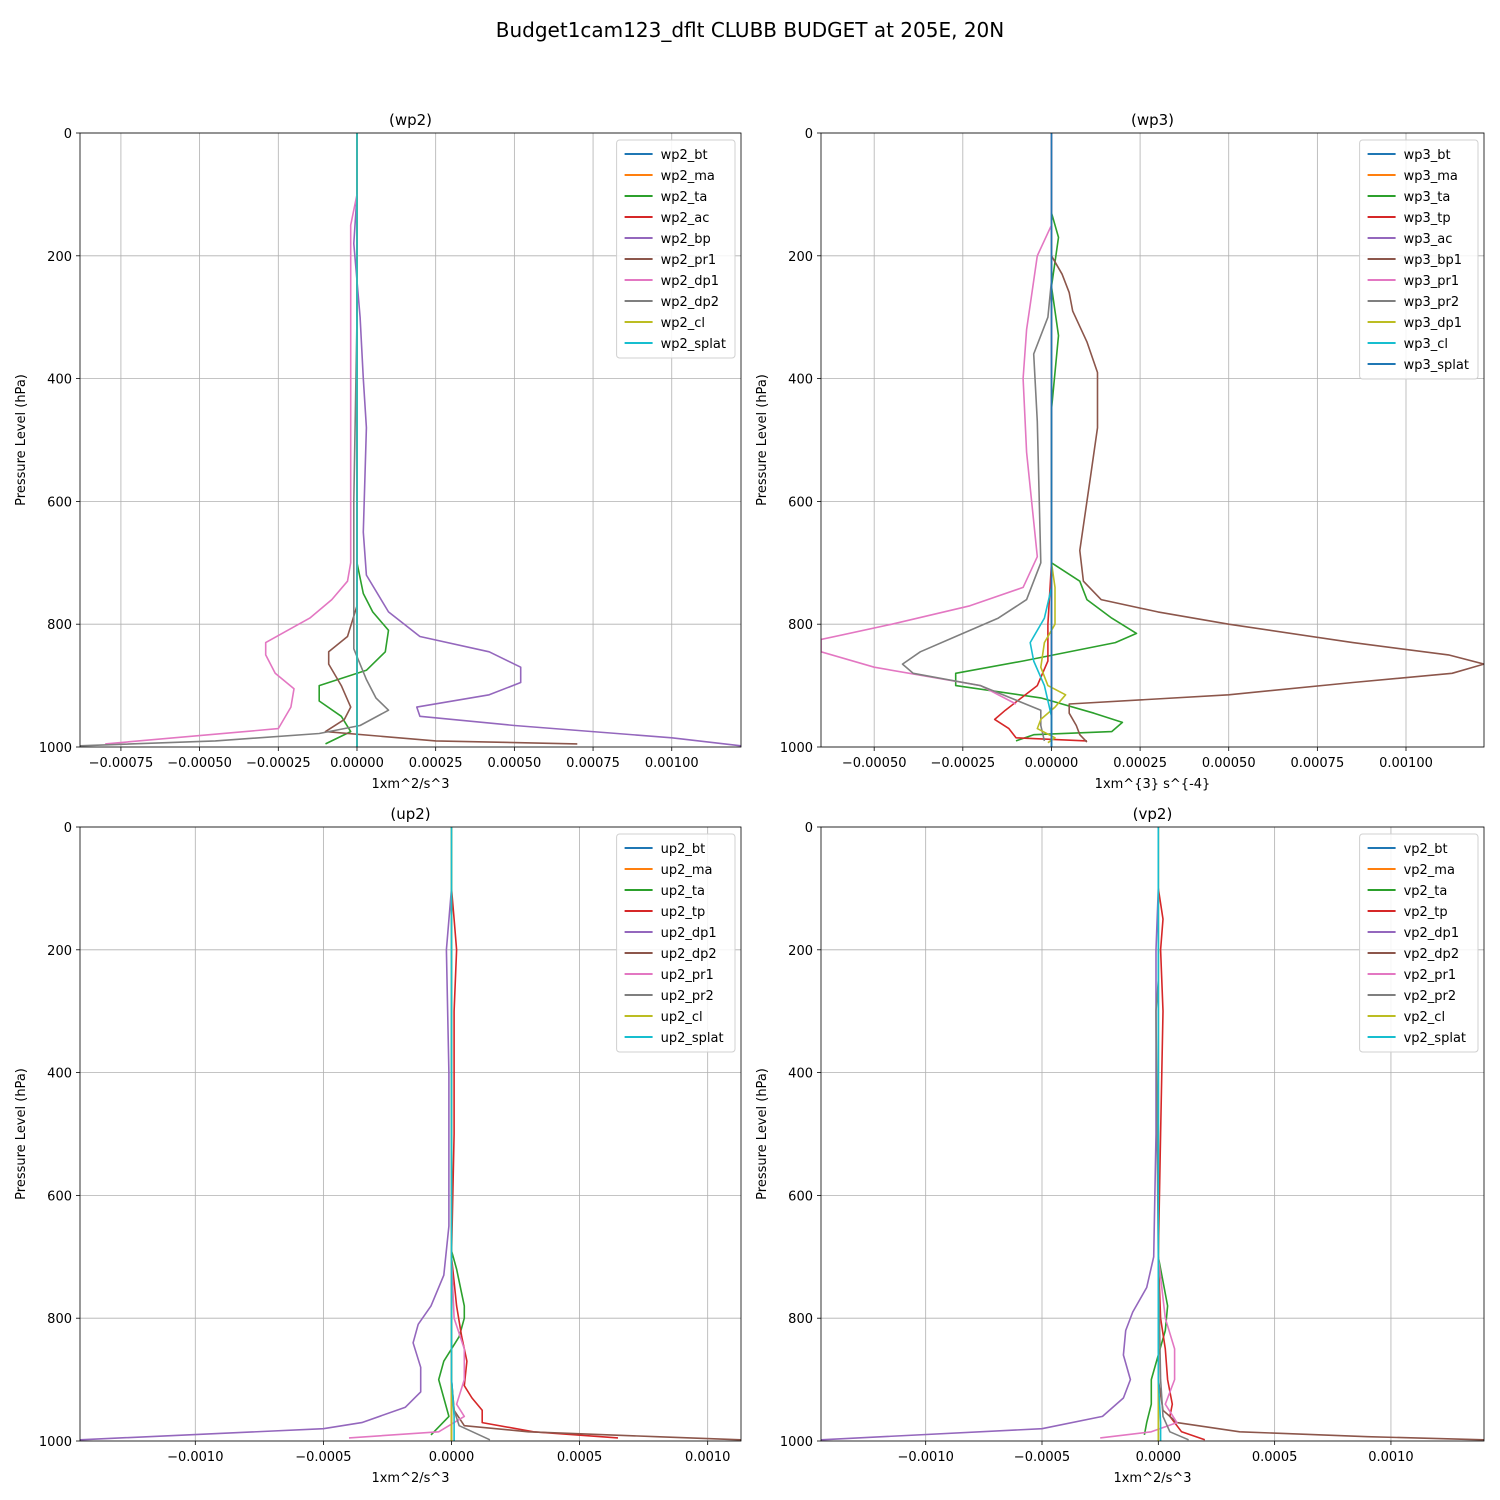 The image size is (1500, 1500). I want to click on legend-label: up2_dp2, so click(689, 954).